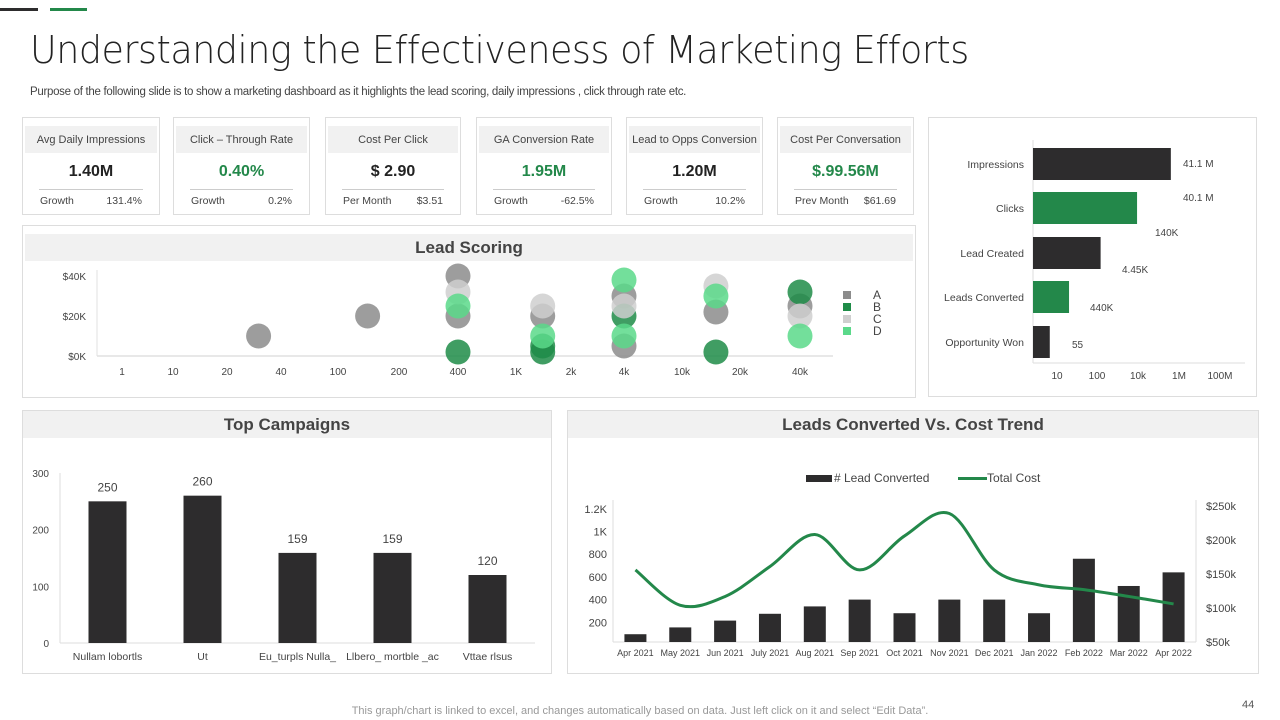 The height and width of the screenshot is (720, 1280). I want to click on x-tick-label: 10, so click(173, 372).